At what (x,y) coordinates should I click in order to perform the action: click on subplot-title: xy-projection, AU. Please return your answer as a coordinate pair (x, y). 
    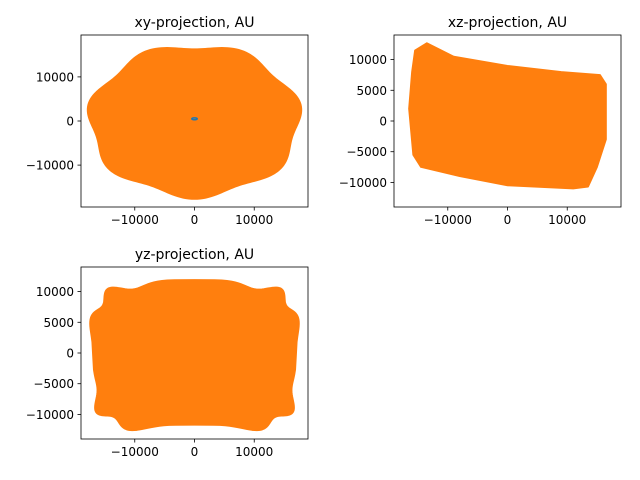
    Looking at the image, I should click on (194, 23).